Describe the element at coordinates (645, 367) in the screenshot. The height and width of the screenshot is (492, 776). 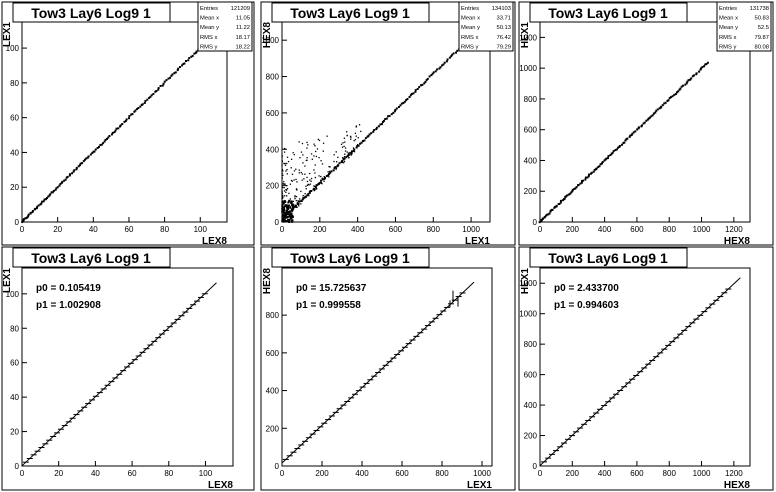
I see `plot-frame` at that location.